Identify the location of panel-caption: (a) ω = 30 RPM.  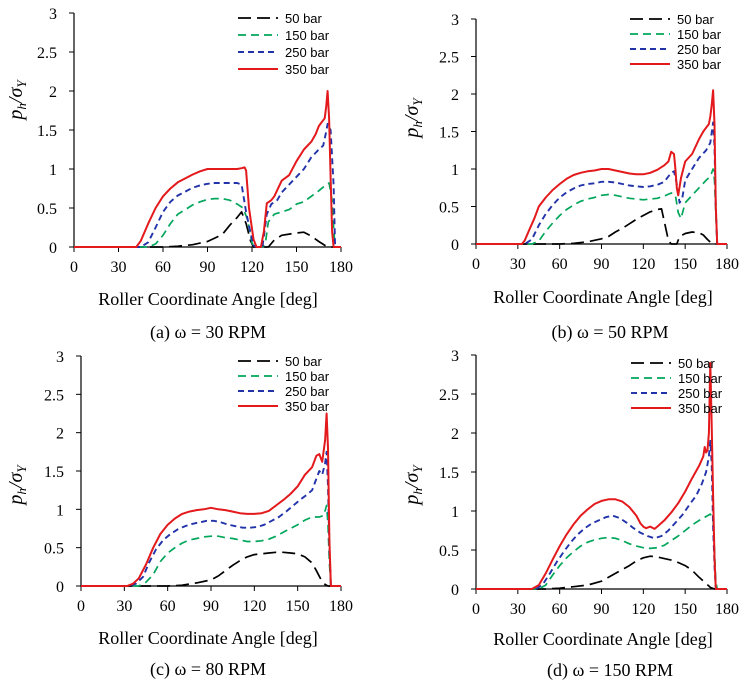
(208, 332).